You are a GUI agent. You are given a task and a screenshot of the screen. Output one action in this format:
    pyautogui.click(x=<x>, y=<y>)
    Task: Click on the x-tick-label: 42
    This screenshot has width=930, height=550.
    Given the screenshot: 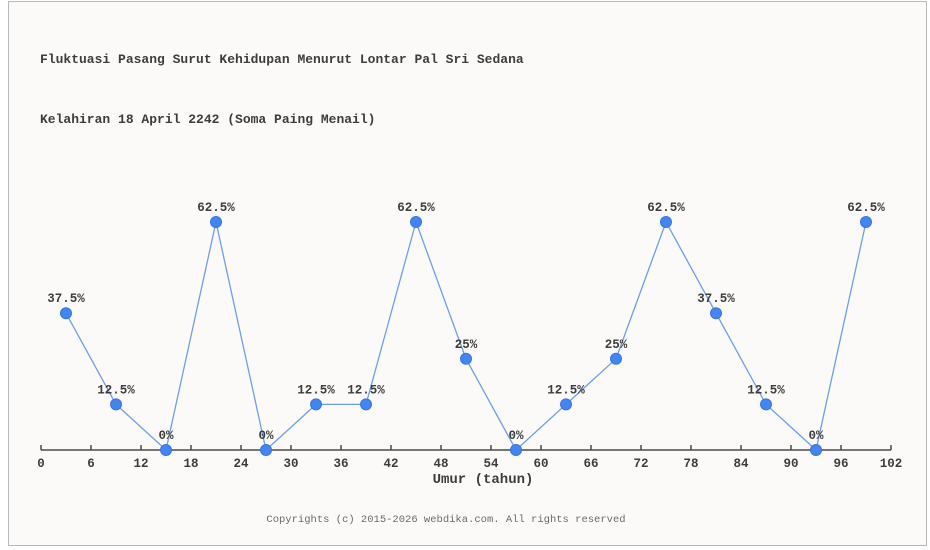 What is the action you would take?
    pyautogui.click(x=390, y=464)
    